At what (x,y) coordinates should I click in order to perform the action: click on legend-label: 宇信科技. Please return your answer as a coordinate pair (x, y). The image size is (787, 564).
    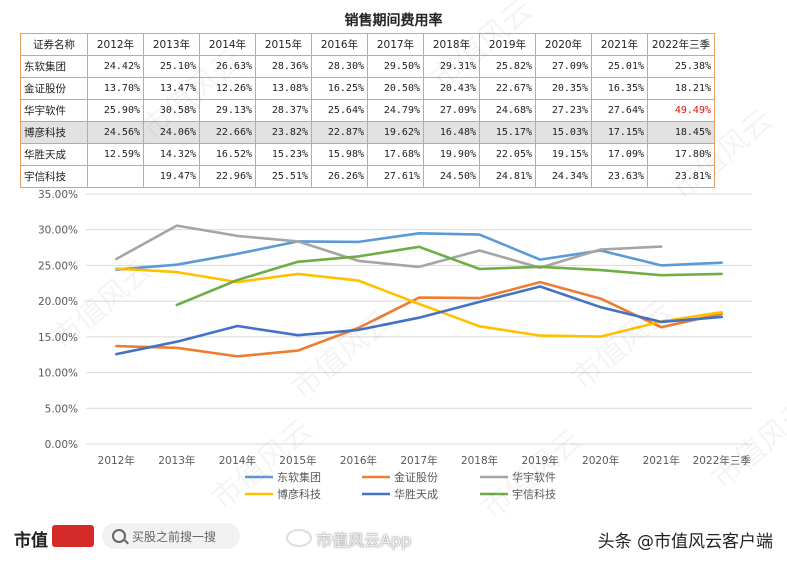
    Looking at the image, I should click on (534, 494).